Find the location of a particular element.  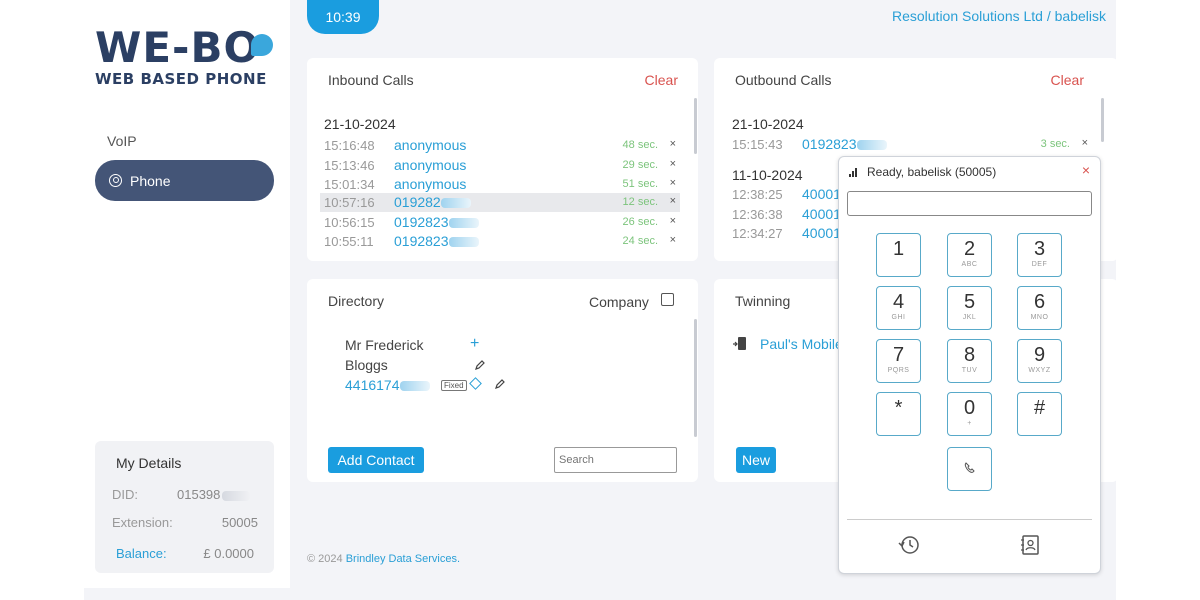

directory-search-input is located at coordinates (615, 460).